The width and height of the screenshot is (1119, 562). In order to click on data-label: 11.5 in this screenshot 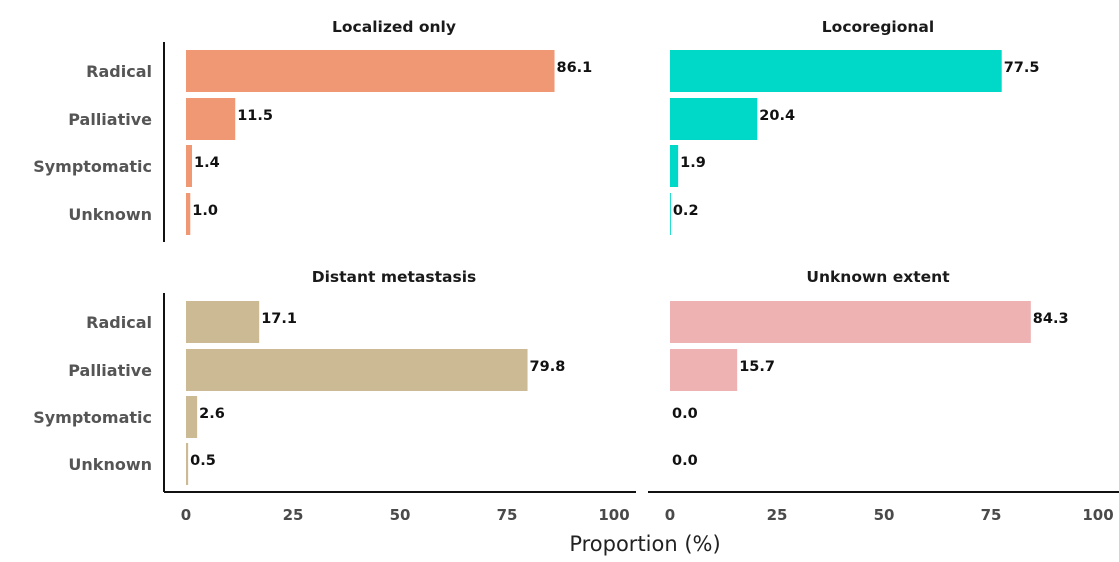, I will do `click(255, 116)`.